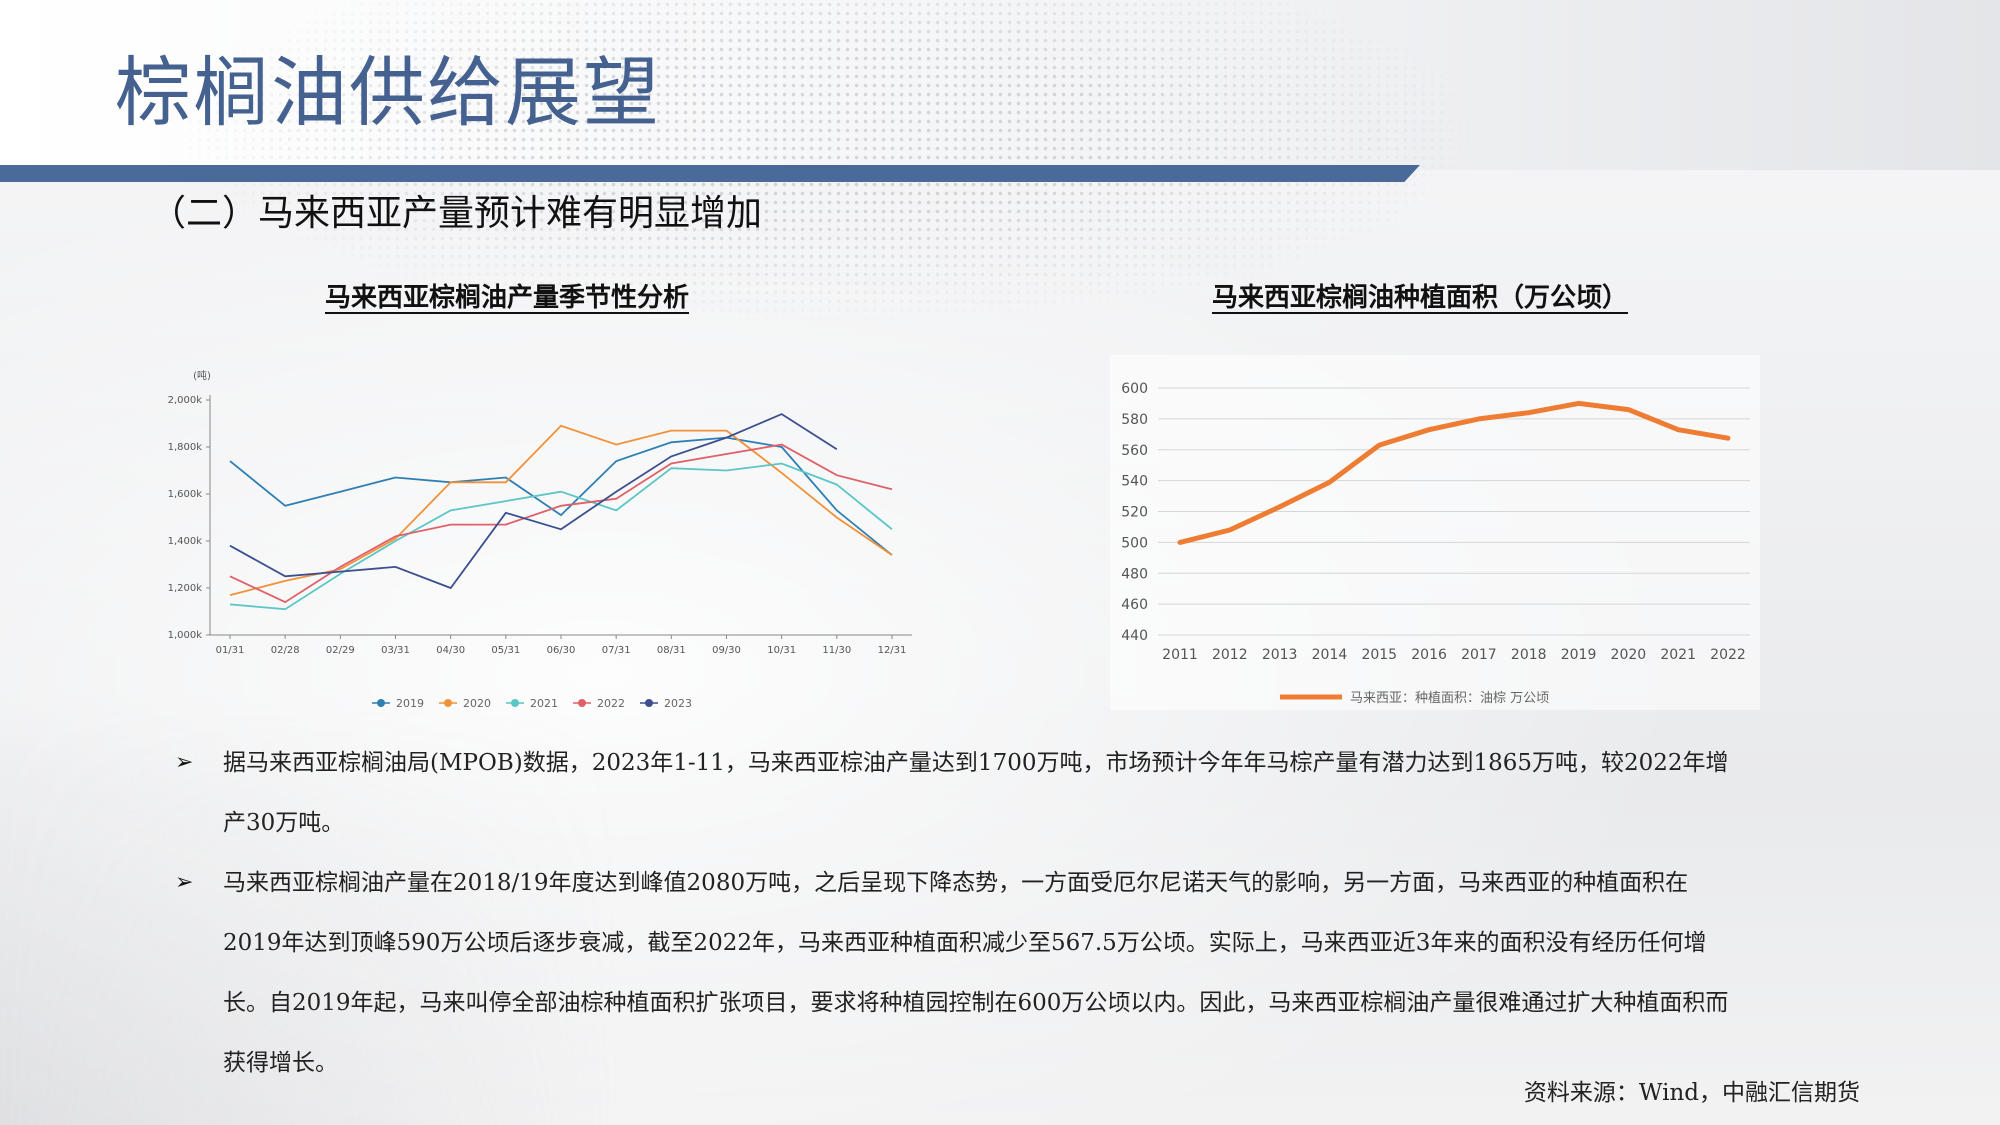 The width and height of the screenshot is (2000, 1125). Describe the element at coordinates (185, 400) in the screenshot. I see `y-tick-label: 2,000k` at that location.